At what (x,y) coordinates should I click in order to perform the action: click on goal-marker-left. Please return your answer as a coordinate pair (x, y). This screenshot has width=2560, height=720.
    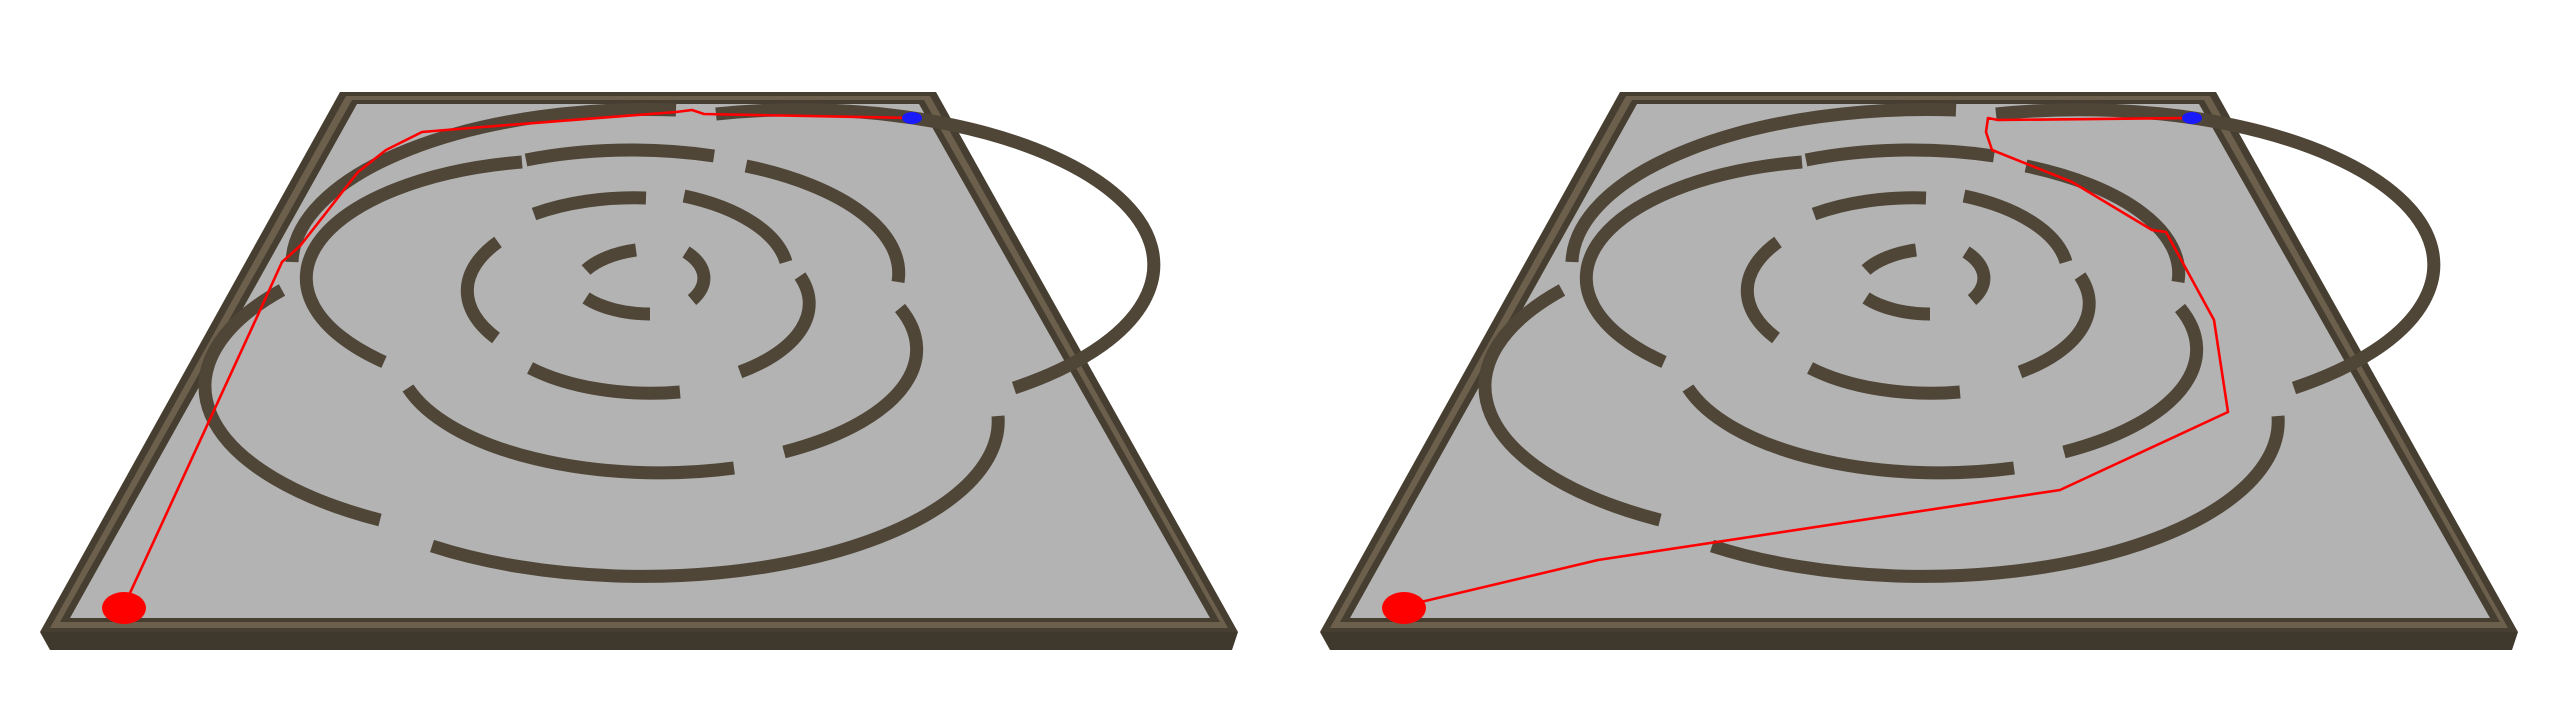
    Looking at the image, I should click on (912, 118).